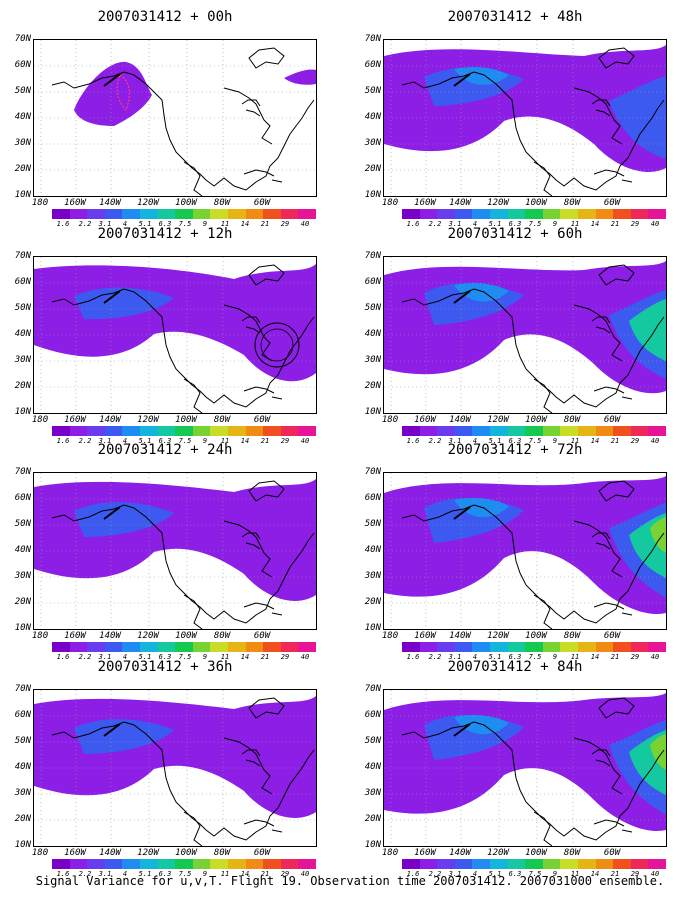 The height and width of the screenshot is (900, 700). I want to click on lat-tick-label: 50N, so click(22, 308).